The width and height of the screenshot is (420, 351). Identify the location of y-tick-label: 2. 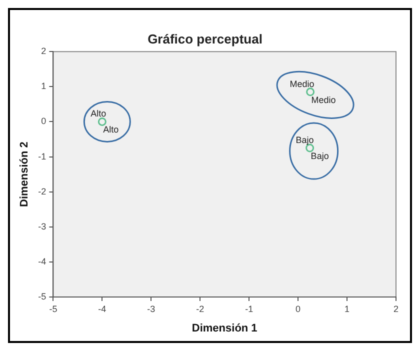
(43, 51).